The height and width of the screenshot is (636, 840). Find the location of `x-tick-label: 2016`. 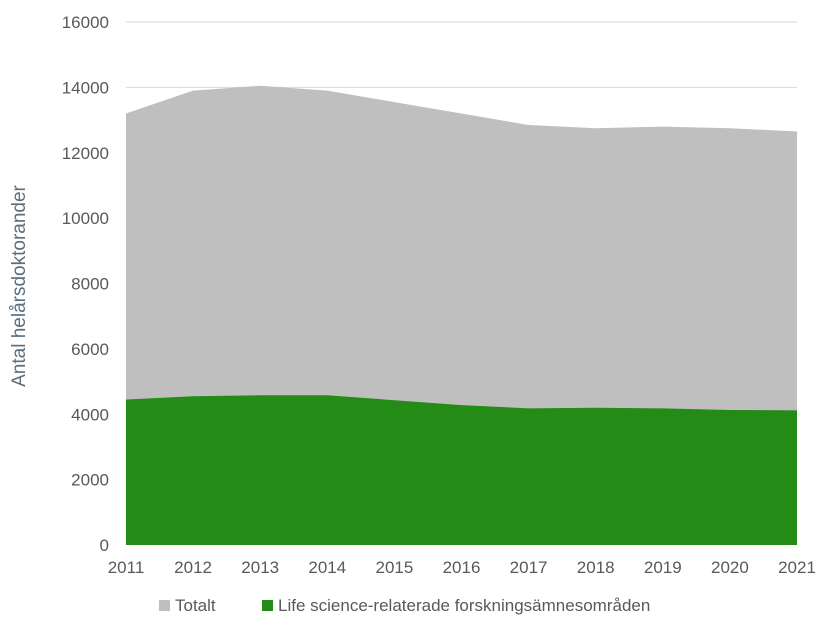

x-tick-label: 2016 is located at coordinates (462, 567).